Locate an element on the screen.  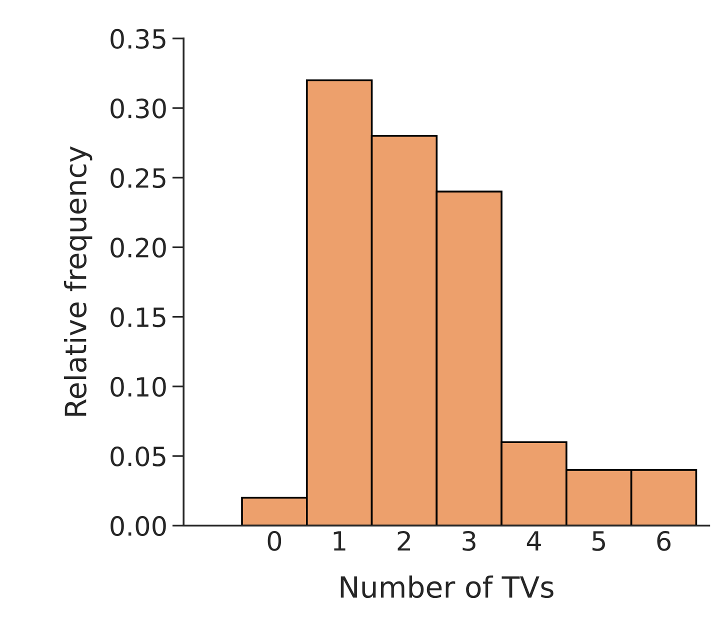
y-axis-title: Relative frequency is located at coordinates (78, 281).